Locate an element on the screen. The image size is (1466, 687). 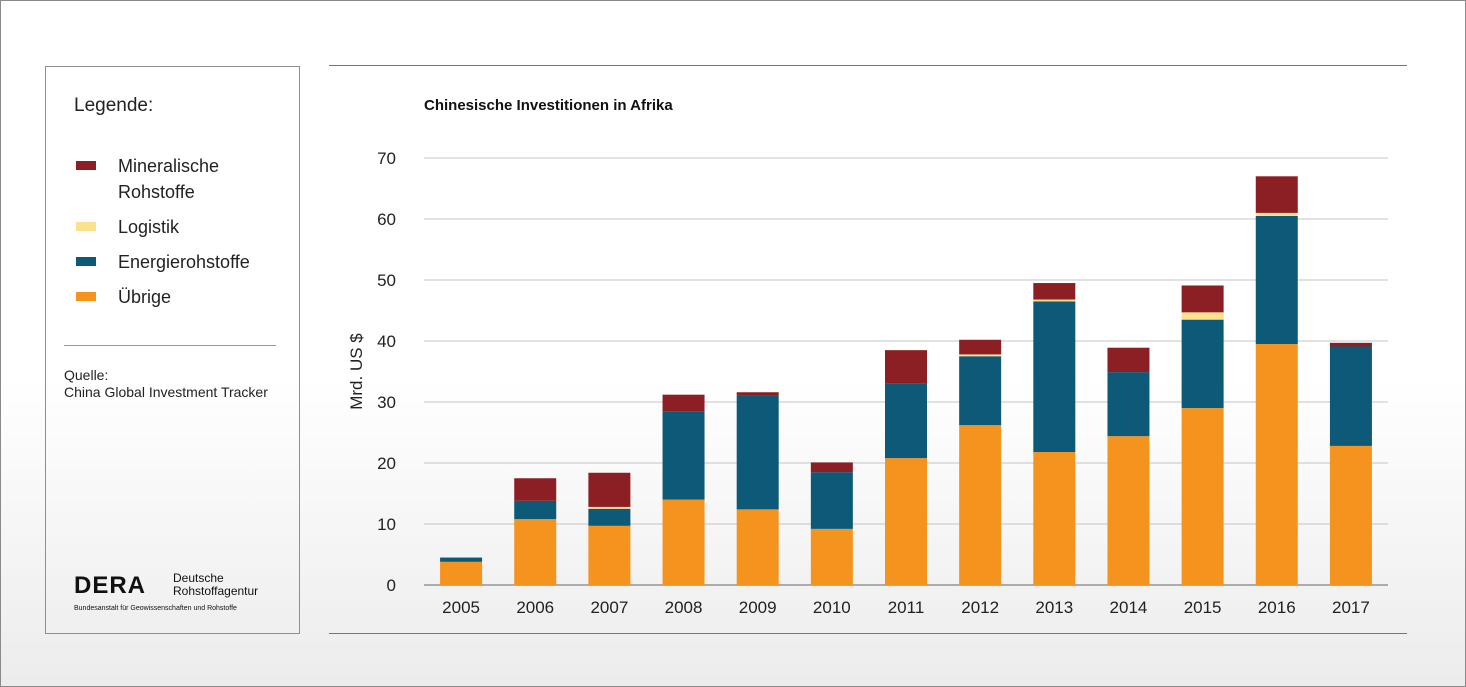
legend-item-logistik: Logistik is located at coordinates (181, 227).